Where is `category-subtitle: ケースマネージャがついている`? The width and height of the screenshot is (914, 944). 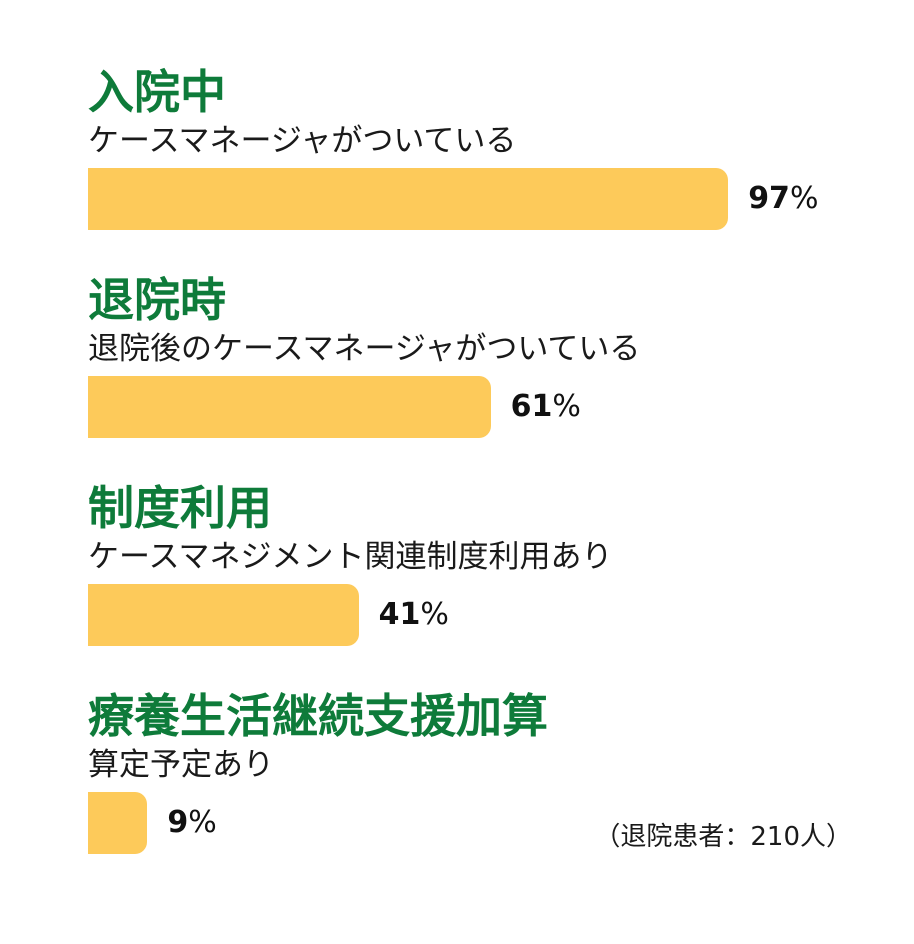 category-subtitle: ケースマネージャがついている is located at coordinates (302, 141).